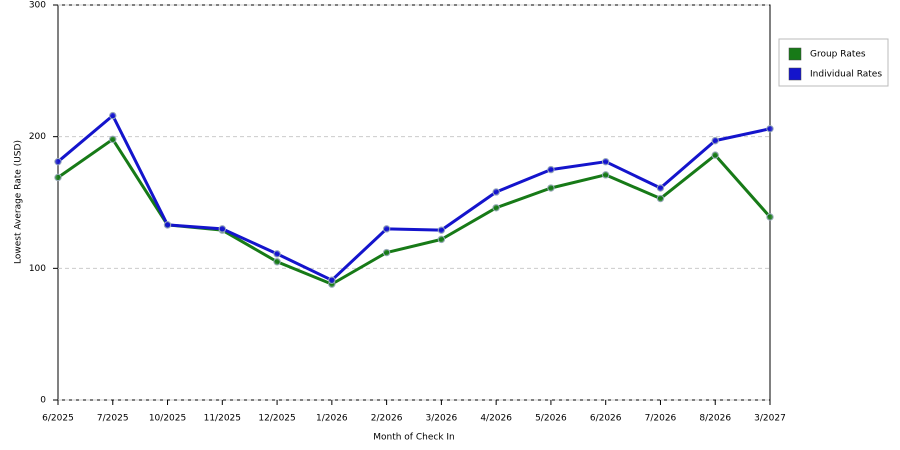 The width and height of the screenshot is (900, 450). What do you see at coordinates (43, 401) in the screenshot?
I see `y-tick-label: 0` at bounding box center [43, 401].